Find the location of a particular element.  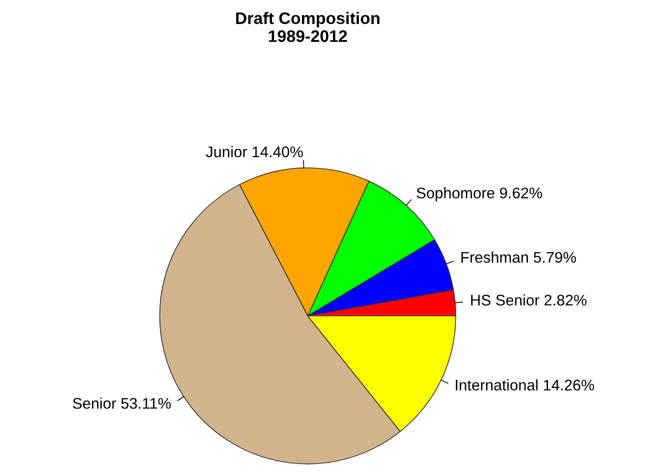

chart-title: Draft Composition 1989-2012 is located at coordinates (308, 27).